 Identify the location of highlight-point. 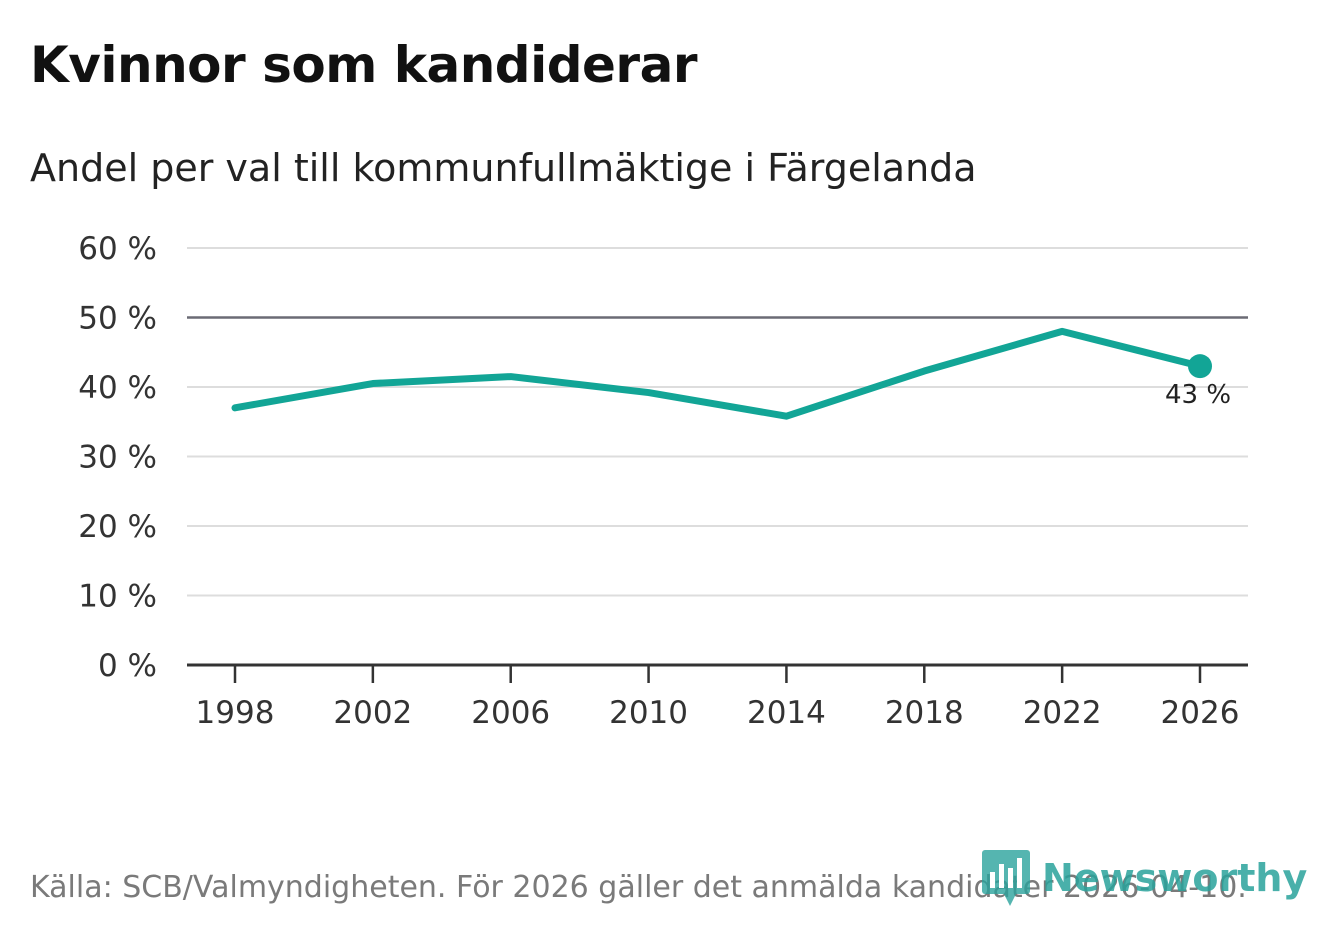
(1200, 366).